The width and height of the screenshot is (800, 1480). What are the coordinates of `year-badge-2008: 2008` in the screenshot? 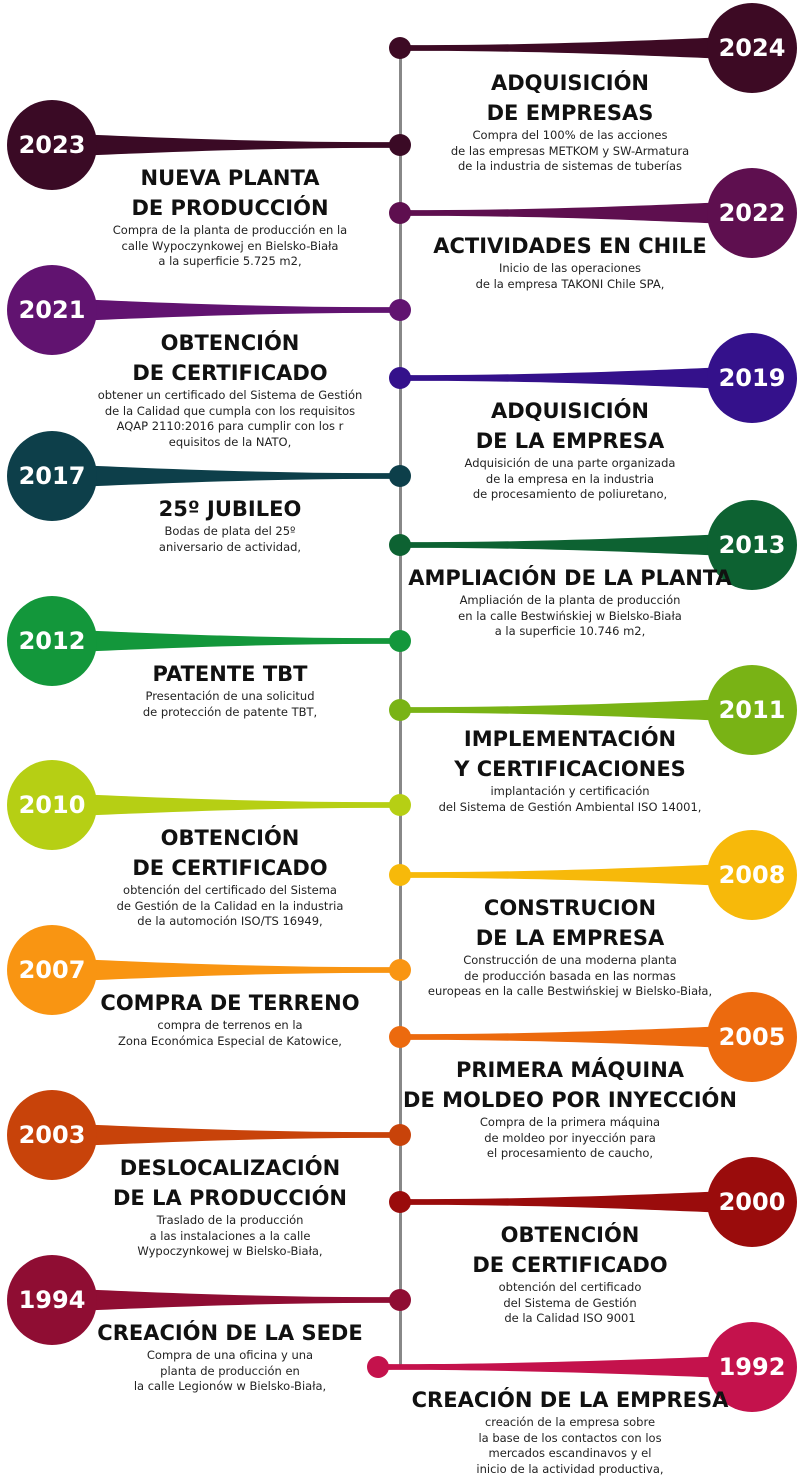 It's located at (752, 875).